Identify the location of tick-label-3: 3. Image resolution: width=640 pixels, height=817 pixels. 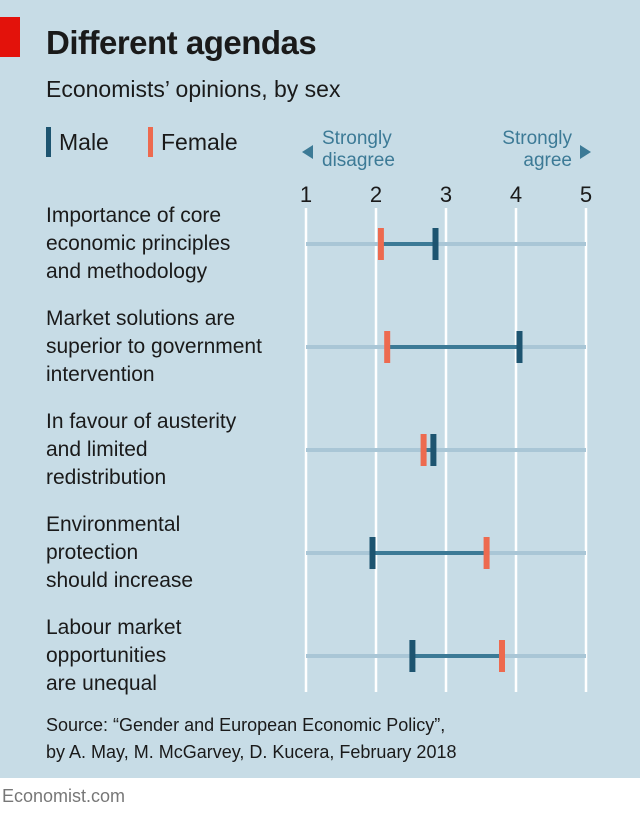
(446, 194).